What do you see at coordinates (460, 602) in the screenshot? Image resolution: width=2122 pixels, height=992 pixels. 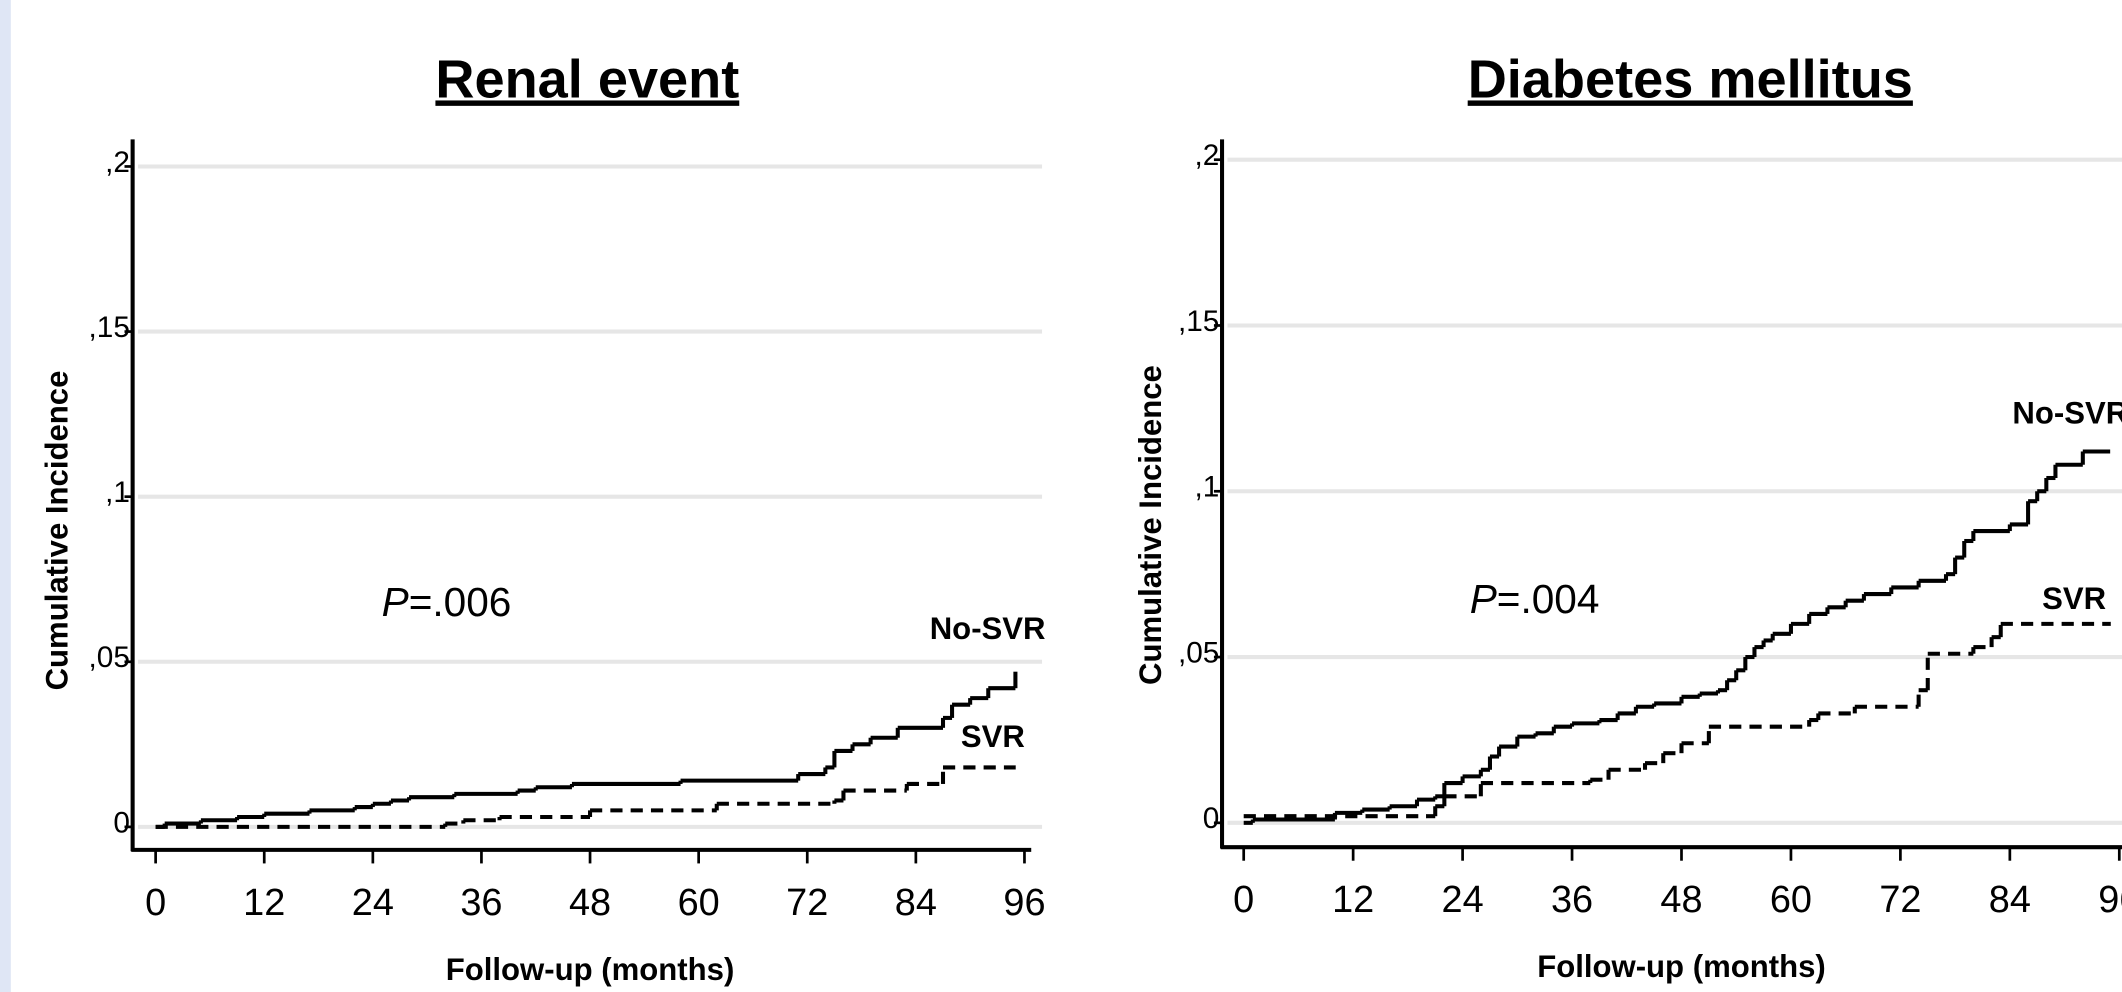 I see `annotation-text: =.006` at bounding box center [460, 602].